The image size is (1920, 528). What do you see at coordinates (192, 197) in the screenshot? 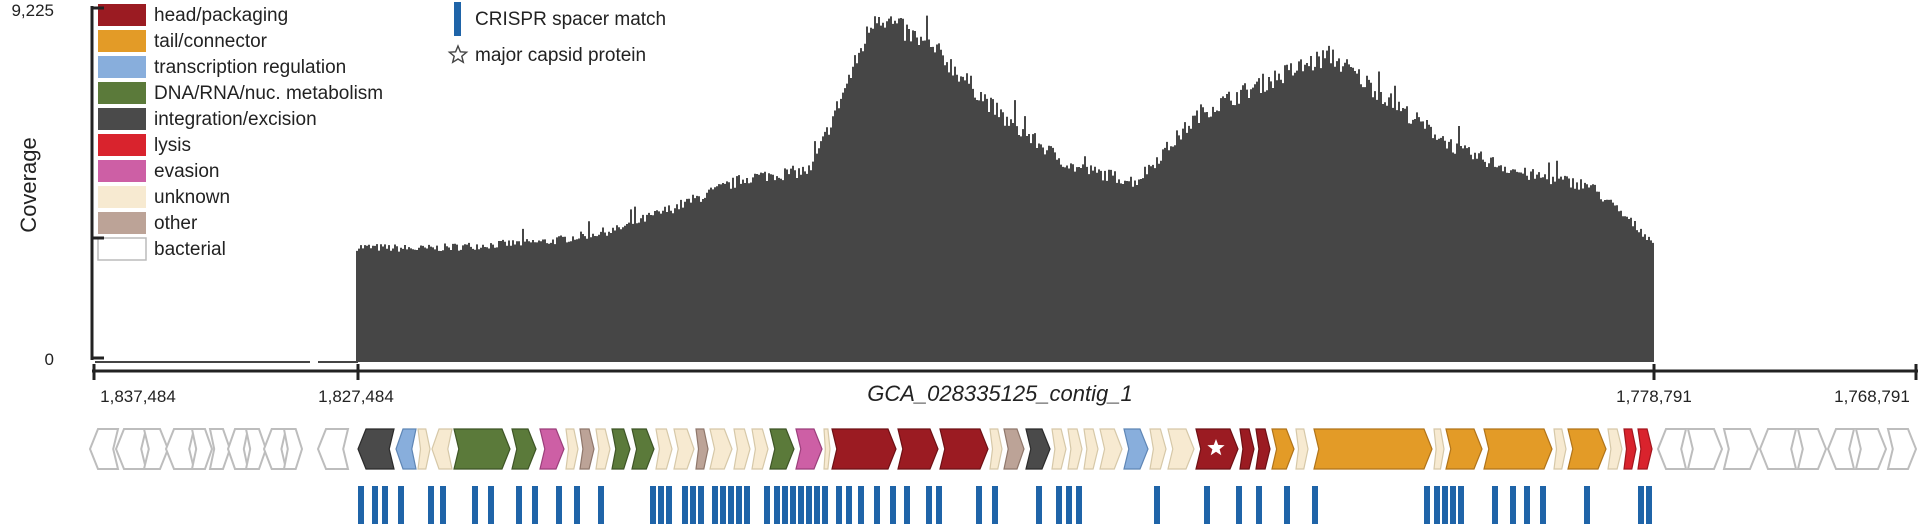
I see `legend-label-unknown: unknown` at bounding box center [192, 197].